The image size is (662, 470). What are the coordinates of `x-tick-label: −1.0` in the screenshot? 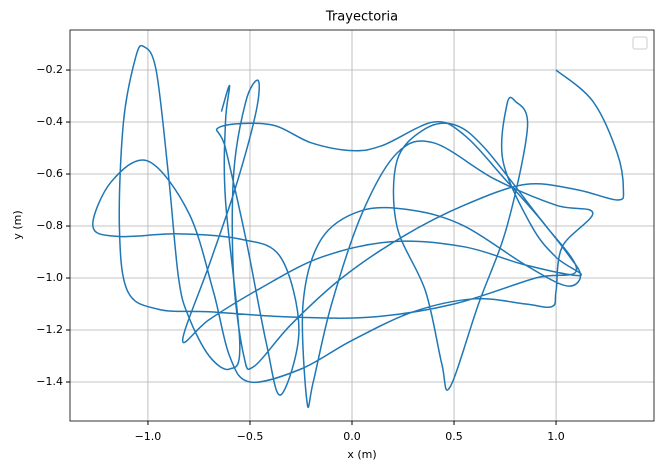 It's located at (148, 436).